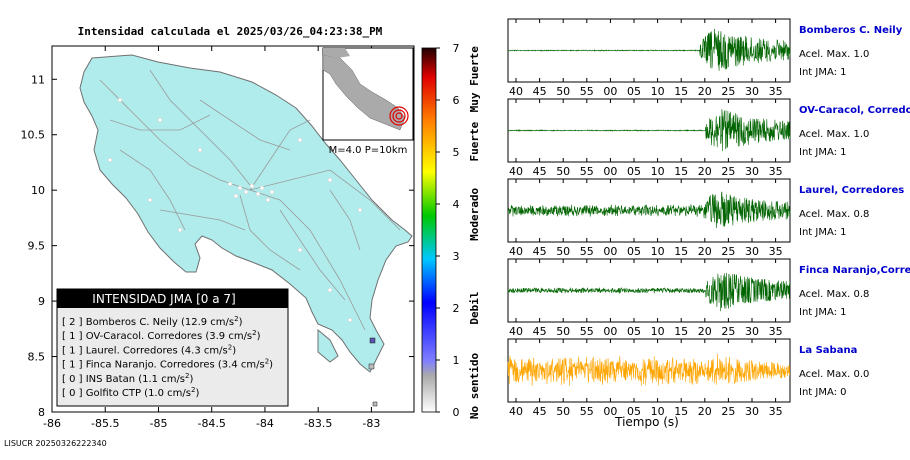 The width and height of the screenshot is (910, 460). I want to click on map-y-tick-label: 8, so click(41, 412).